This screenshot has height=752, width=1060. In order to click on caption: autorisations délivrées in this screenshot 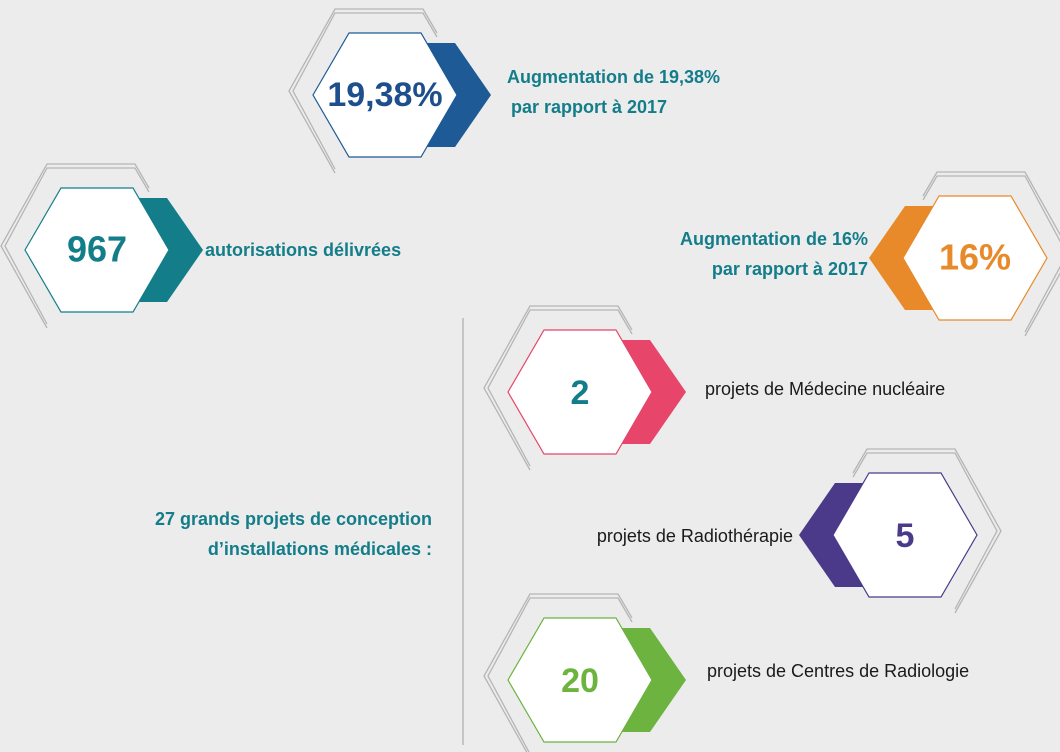, I will do `click(303, 250)`.